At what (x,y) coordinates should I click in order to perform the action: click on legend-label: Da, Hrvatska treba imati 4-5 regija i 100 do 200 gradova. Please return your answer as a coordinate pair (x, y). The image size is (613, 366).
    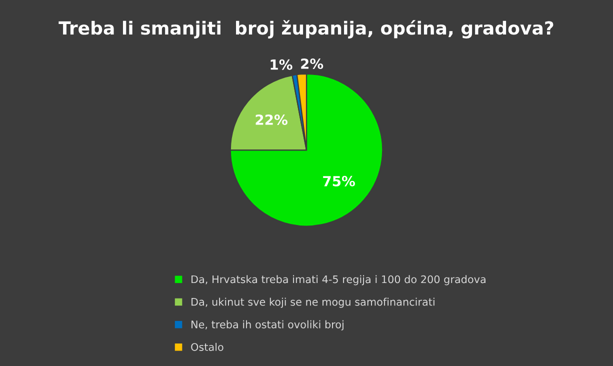
    Looking at the image, I should click on (339, 280).